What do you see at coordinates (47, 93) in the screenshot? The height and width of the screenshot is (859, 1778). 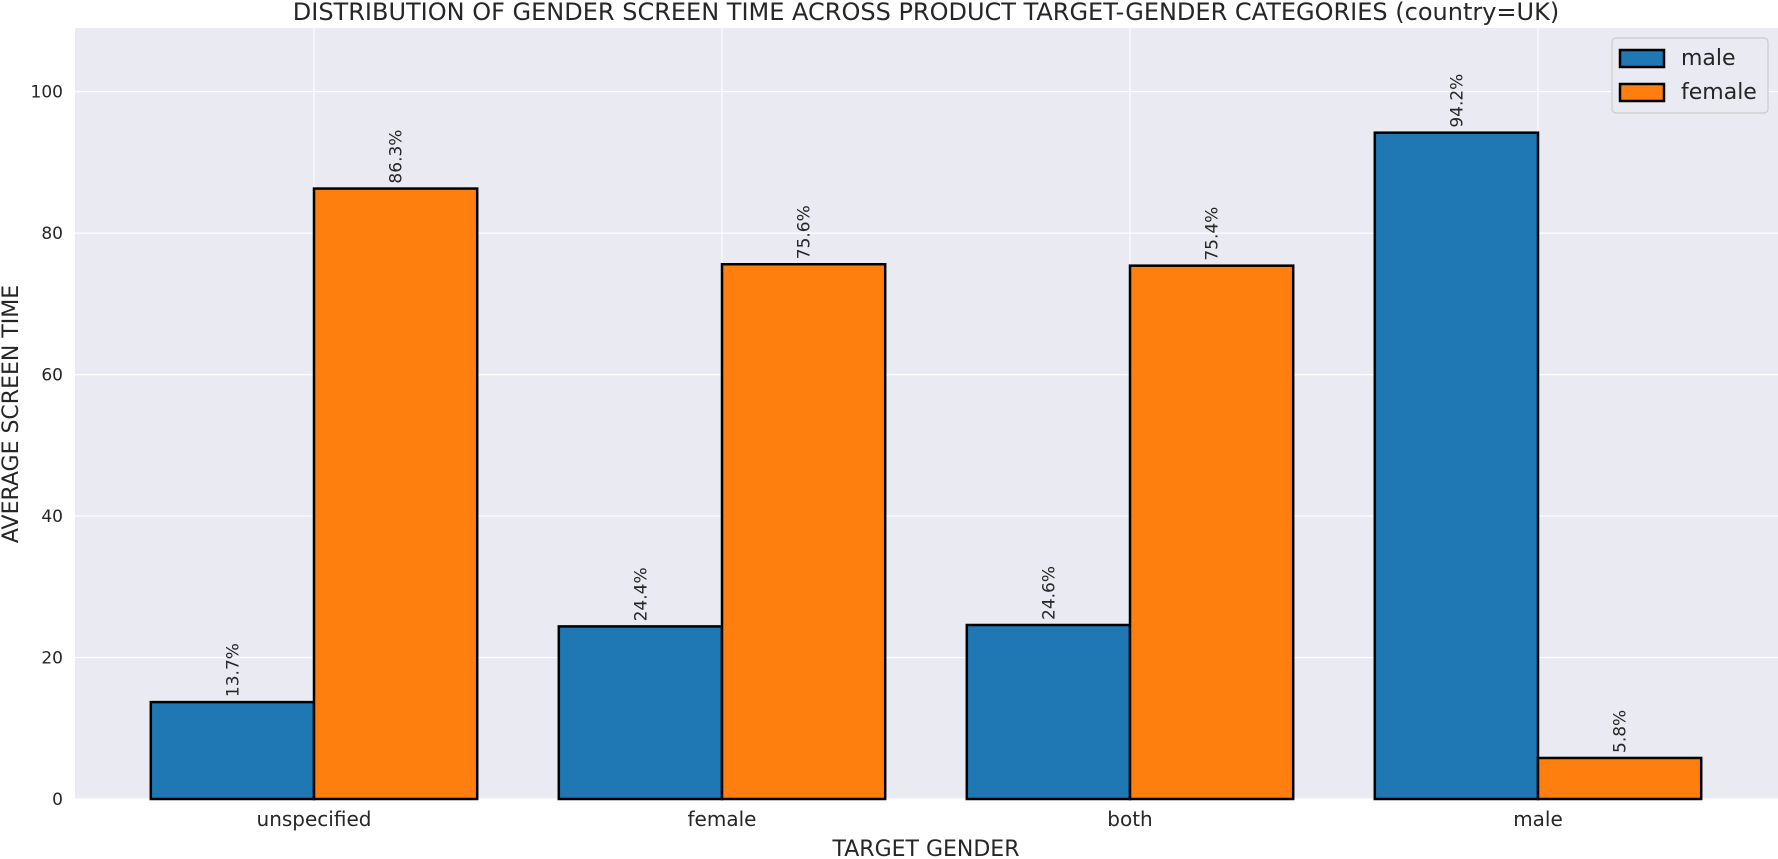 I see `y-tick-label: 100` at bounding box center [47, 93].